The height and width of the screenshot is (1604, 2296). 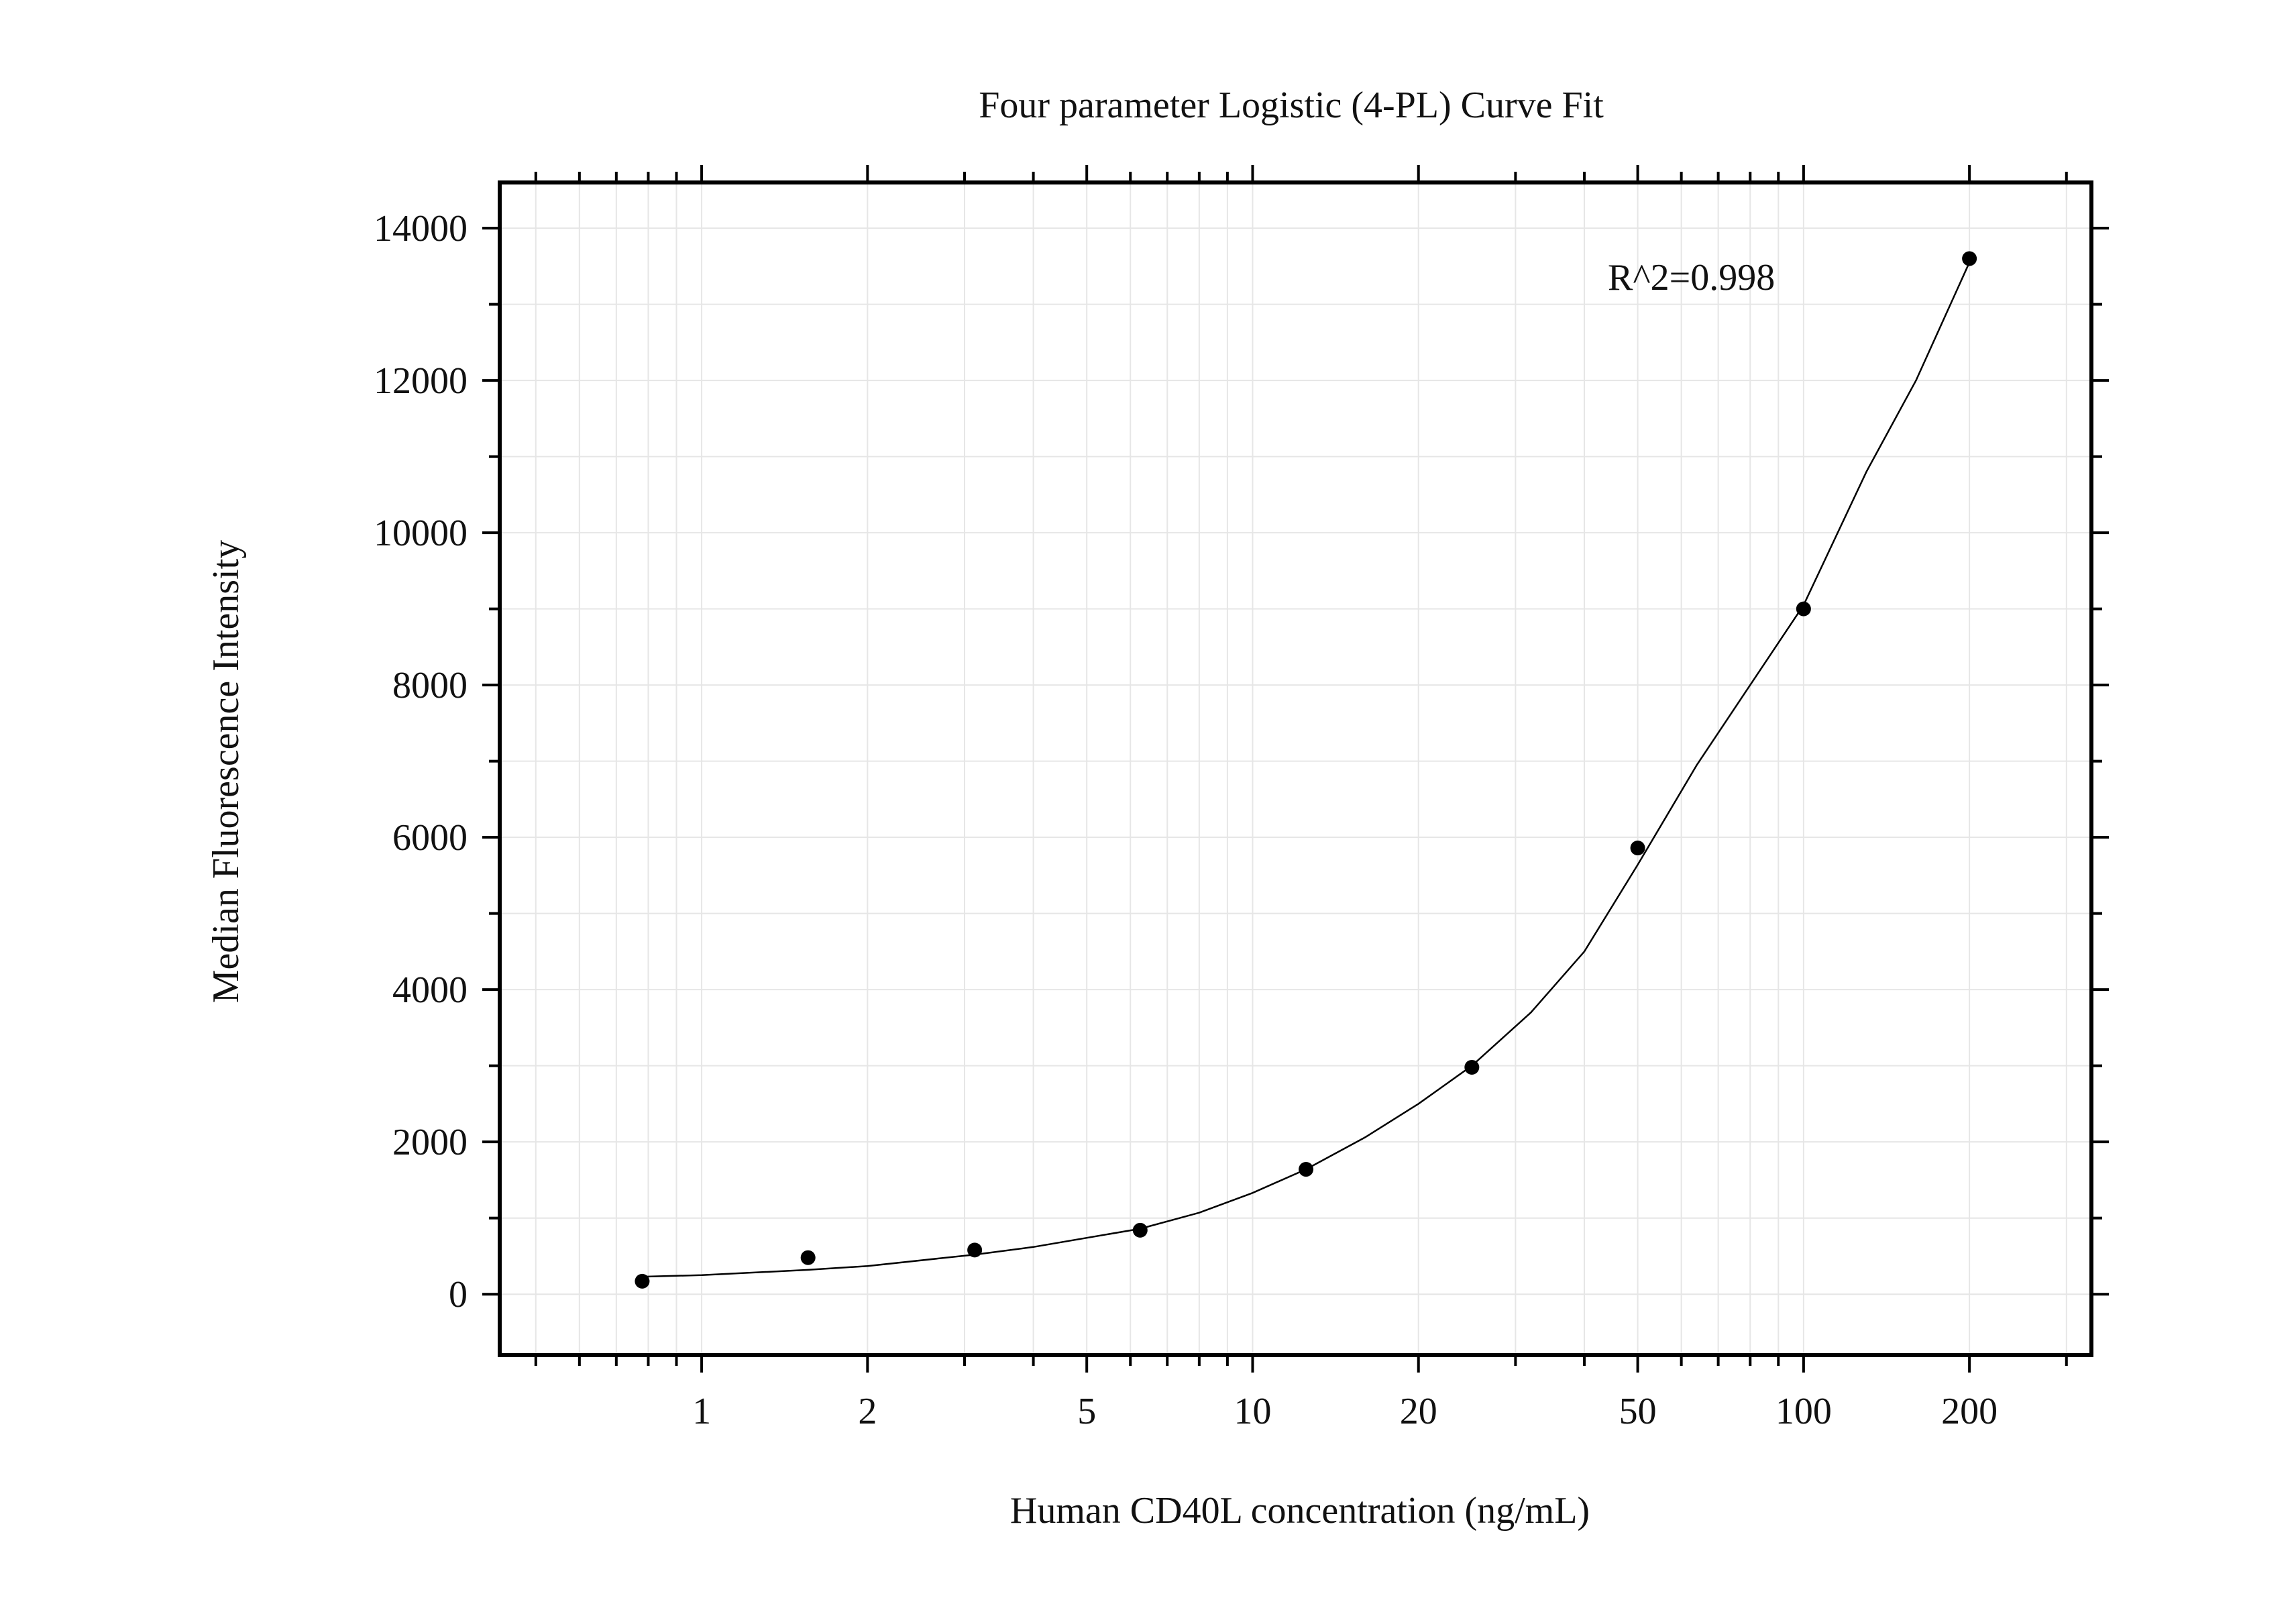 I want to click on y-axis-label: Median Fluorescence Intensity, so click(x=226, y=772).